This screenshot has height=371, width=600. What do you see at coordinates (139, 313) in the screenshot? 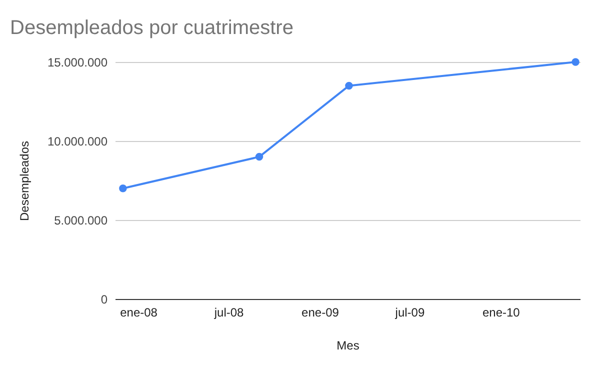
I see `x-tick-label: ene-08` at bounding box center [139, 313].